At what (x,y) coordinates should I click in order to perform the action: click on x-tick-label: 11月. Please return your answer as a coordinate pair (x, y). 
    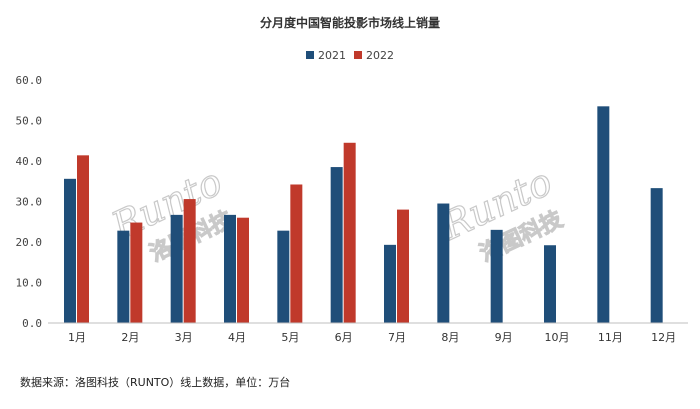
    Looking at the image, I should click on (610, 337).